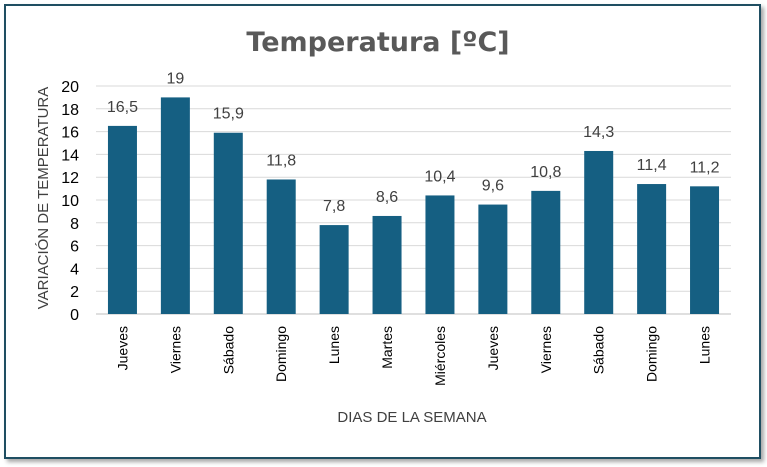  Describe the element at coordinates (228, 114) in the screenshot. I see `data-label: 15,9` at that location.